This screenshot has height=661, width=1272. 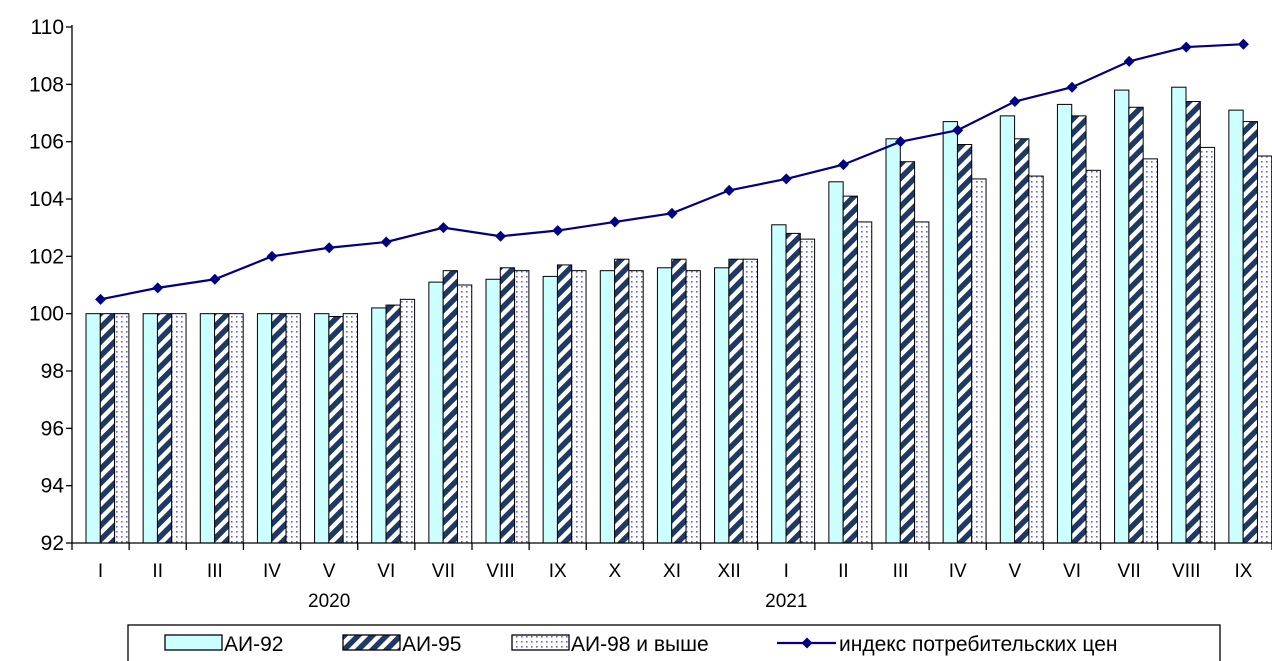 I want to click on bar-АИ-92-15, so click(x=893, y=341).